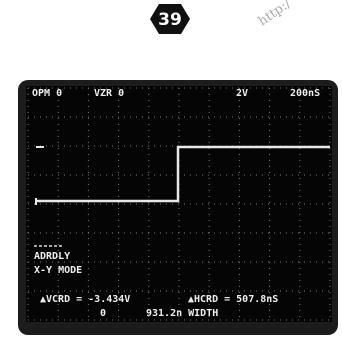 The image size is (342, 345). What do you see at coordinates (103, 313) in the screenshot?
I see `readout: 0` at bounding box center [103, 313].